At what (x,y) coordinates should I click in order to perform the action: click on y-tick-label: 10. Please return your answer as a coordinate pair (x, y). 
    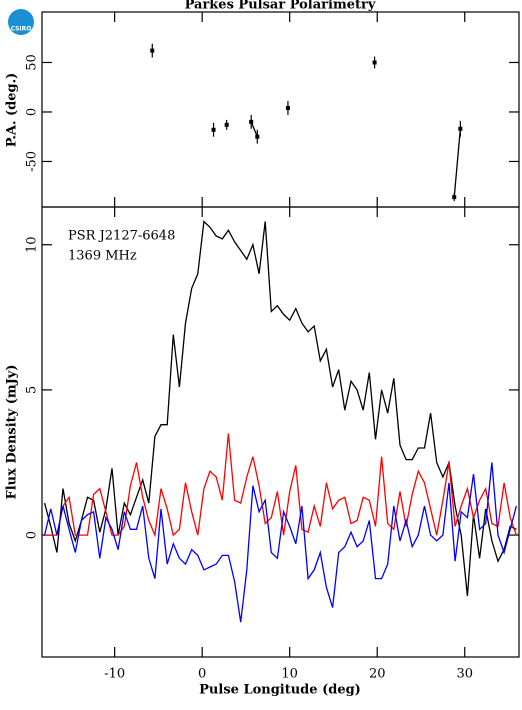
    Looking at the image, I should click on (32, 244).